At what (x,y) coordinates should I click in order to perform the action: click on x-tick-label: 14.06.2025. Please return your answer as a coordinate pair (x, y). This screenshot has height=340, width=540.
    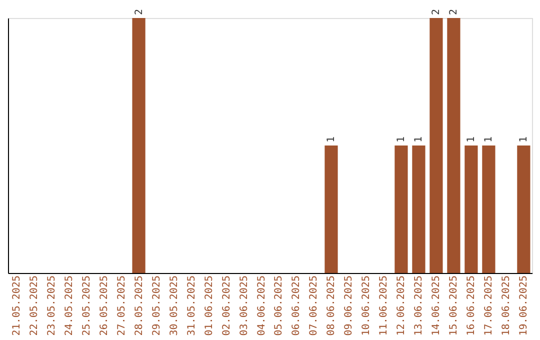
    Looking at the image, I should click on (436, 306).